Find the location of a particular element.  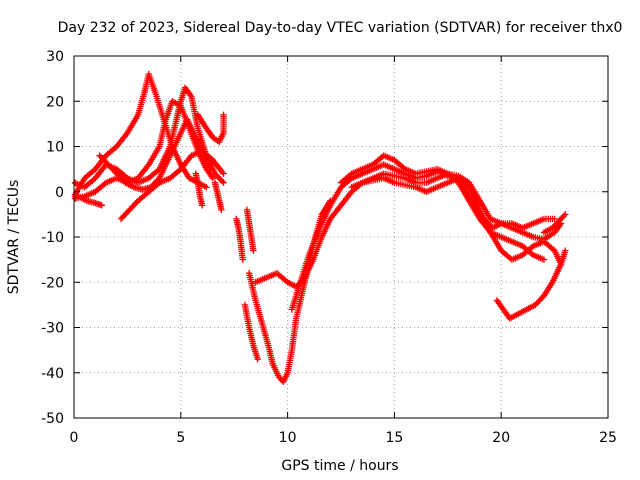

x-tick-label: 10 is located at coordinates (288, 438).